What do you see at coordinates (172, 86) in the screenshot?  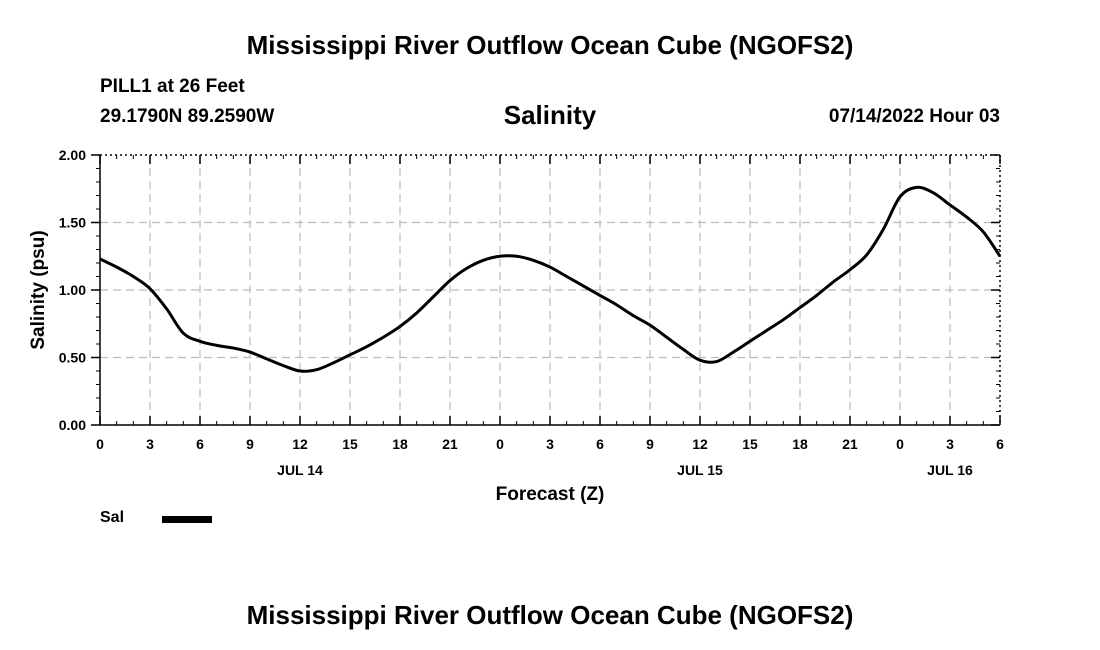 I see `station-label: PILL1 at 26 Feet` at bounding box center [172, 86].